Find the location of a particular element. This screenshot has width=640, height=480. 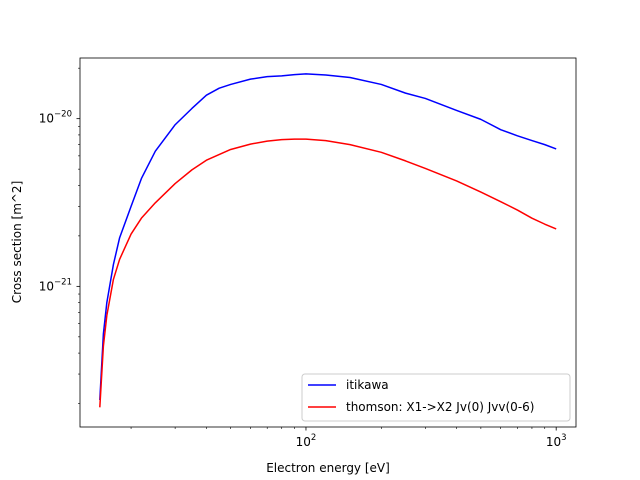

y-tick-label: 10−21 is located at coordinates (55, 285).